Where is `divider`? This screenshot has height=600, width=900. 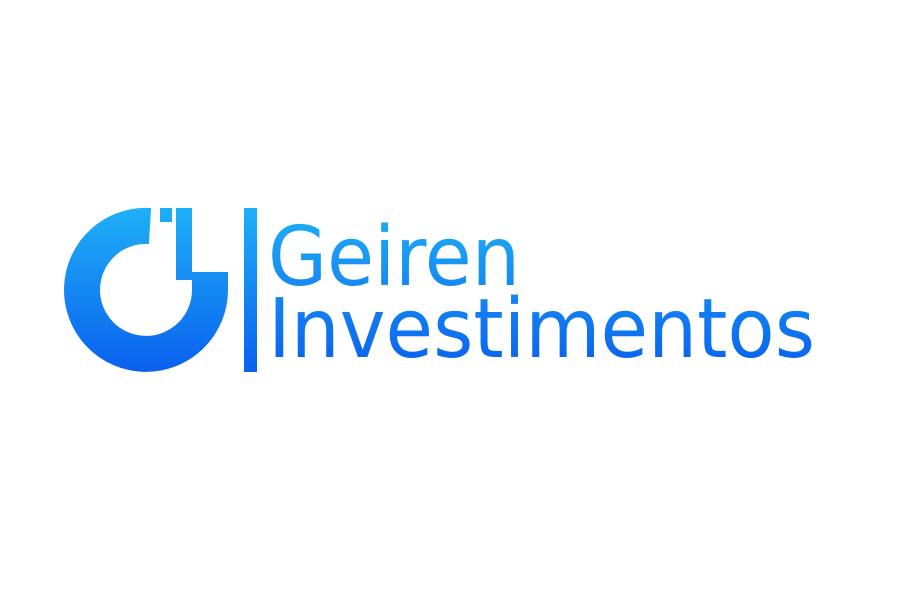 divider is located at coordinates (250, 290).